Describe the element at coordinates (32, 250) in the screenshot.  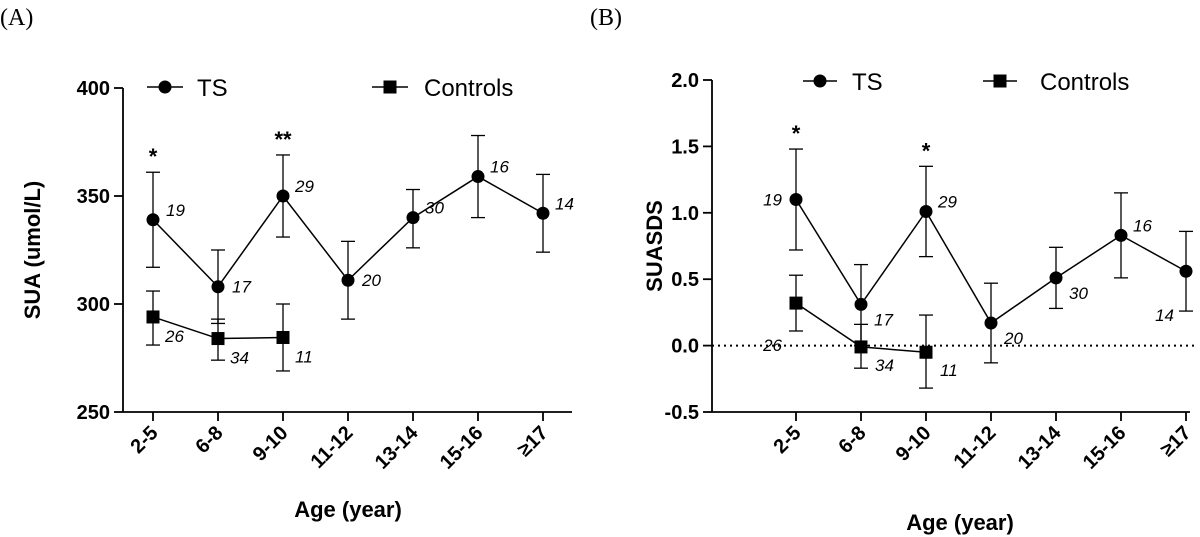
I see `y-axis-title: SUA (umol/L)` at that location.